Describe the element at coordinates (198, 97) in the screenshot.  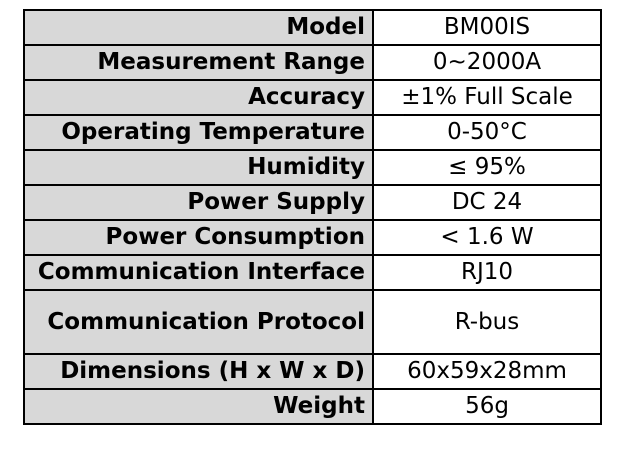
I see `spec-label: Accuracy` at that location.